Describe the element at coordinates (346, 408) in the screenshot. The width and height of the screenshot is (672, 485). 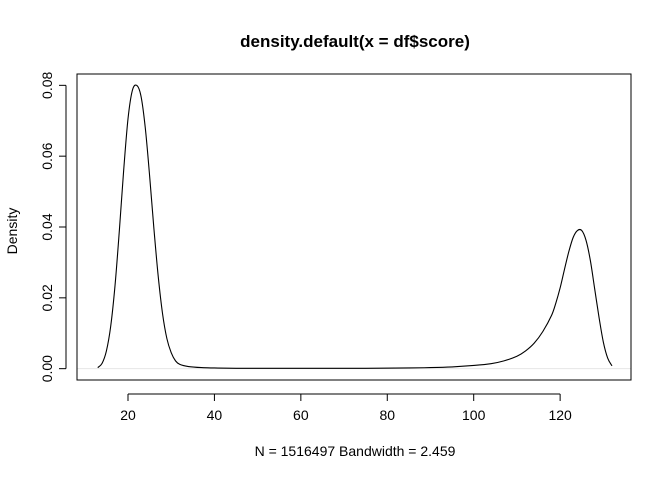
I see `x-axis: 20 40 60 80 100 120` at that location.